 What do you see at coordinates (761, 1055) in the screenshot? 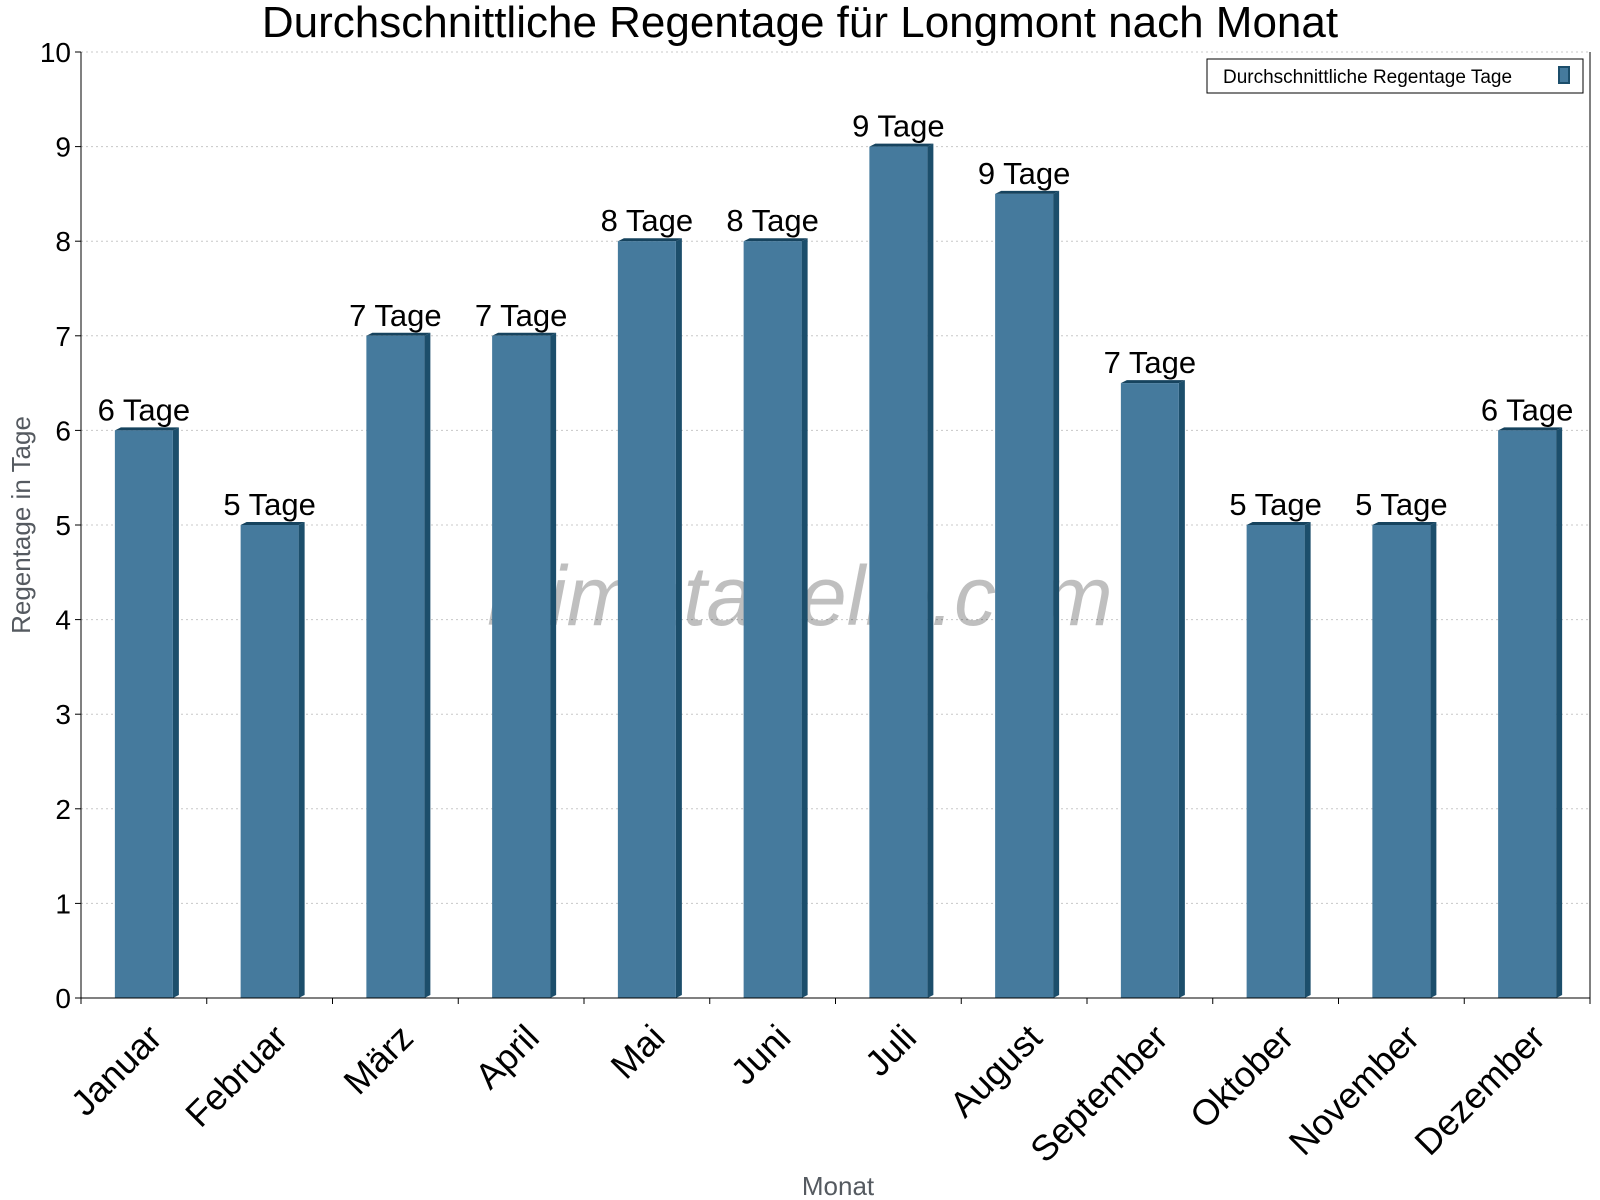
I see `x-tick-label: Juni` at bounding box center [761, 1055].